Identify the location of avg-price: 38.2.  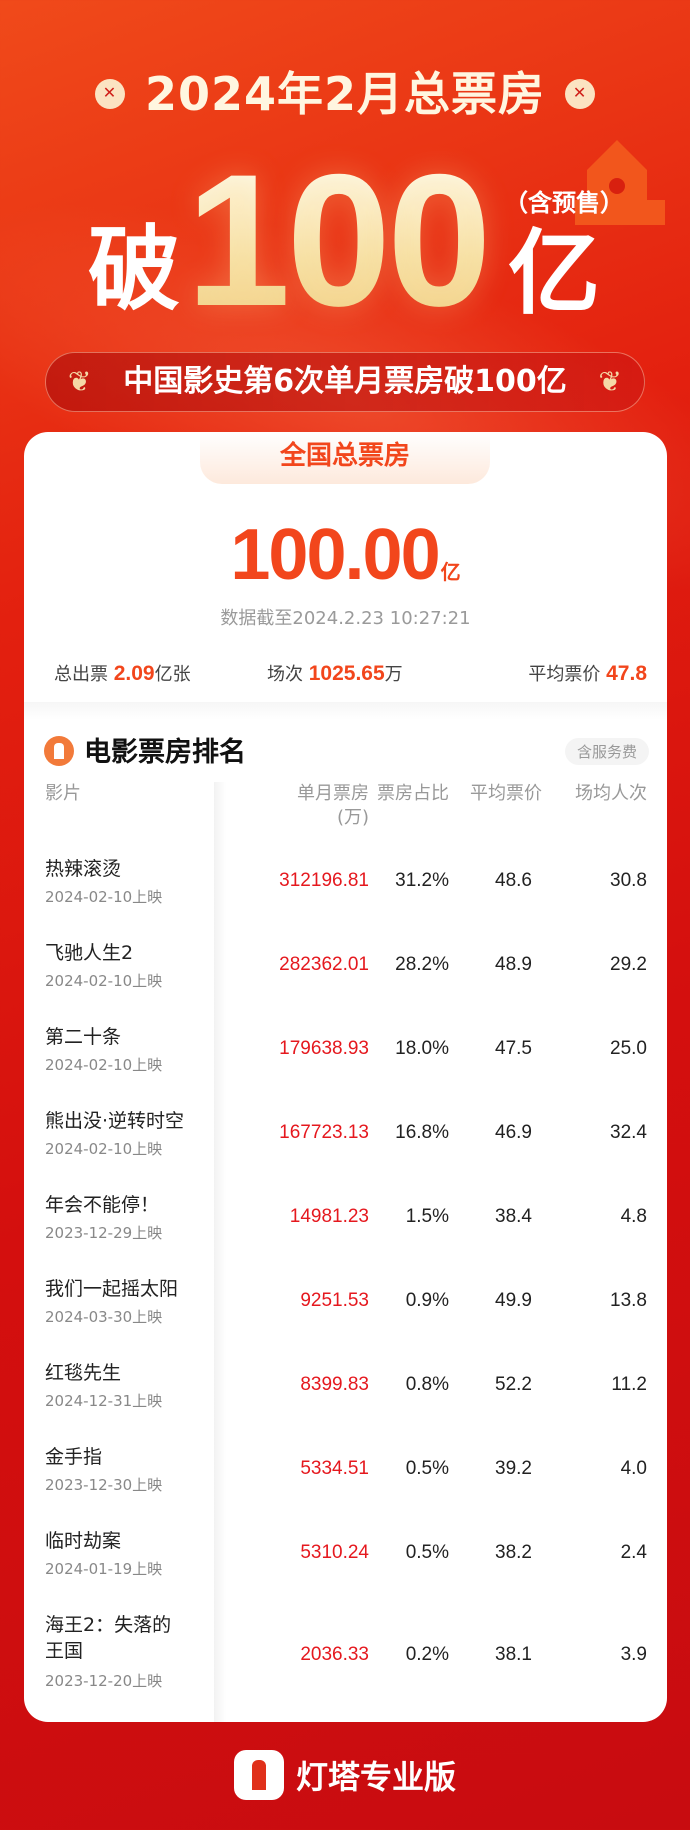
(513, 1552).